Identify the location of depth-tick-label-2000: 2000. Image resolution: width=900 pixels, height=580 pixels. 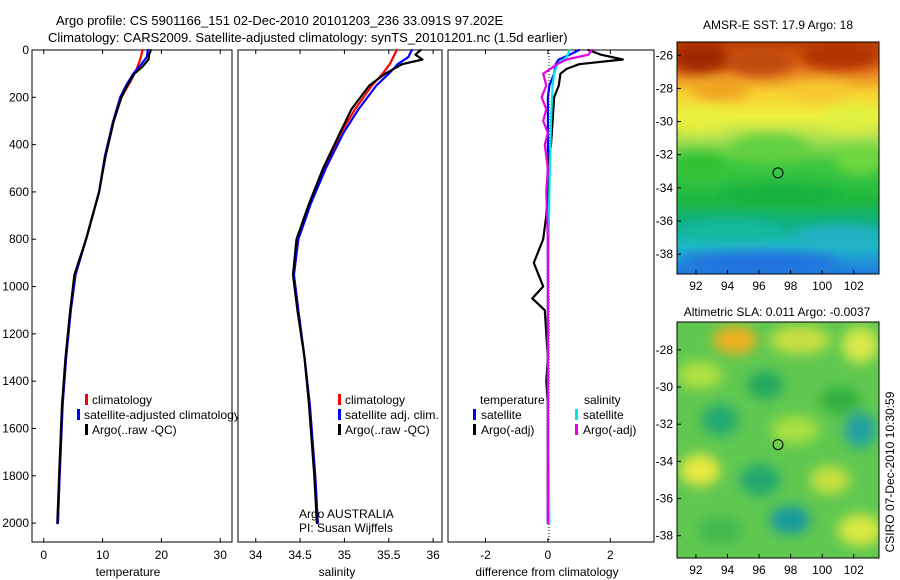
(15, 523).